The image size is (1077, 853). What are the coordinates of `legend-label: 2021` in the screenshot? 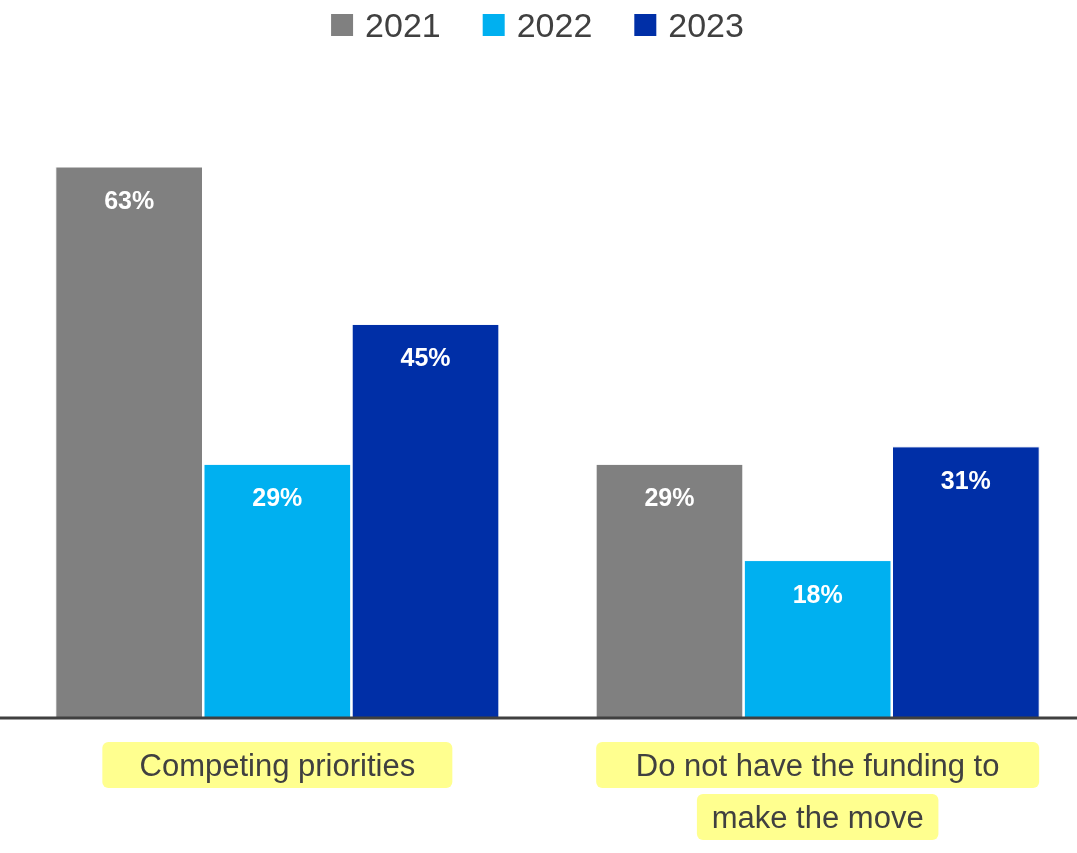 It's located at (403, 25).